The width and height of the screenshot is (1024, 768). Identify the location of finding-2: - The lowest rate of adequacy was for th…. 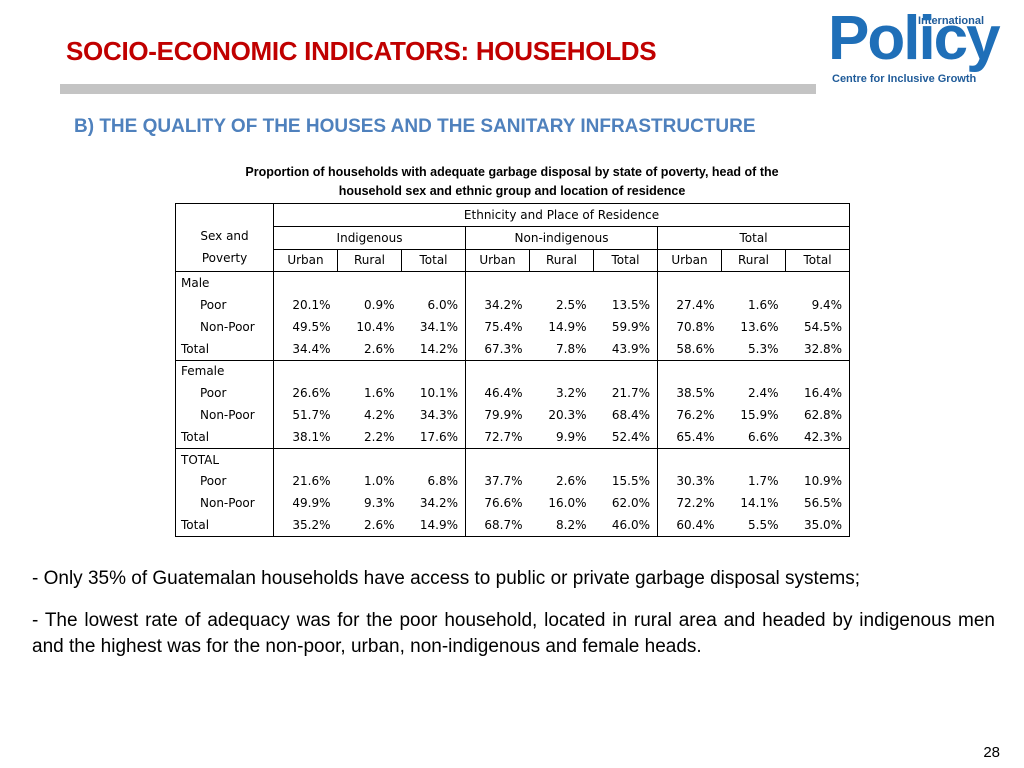
(513, 633).